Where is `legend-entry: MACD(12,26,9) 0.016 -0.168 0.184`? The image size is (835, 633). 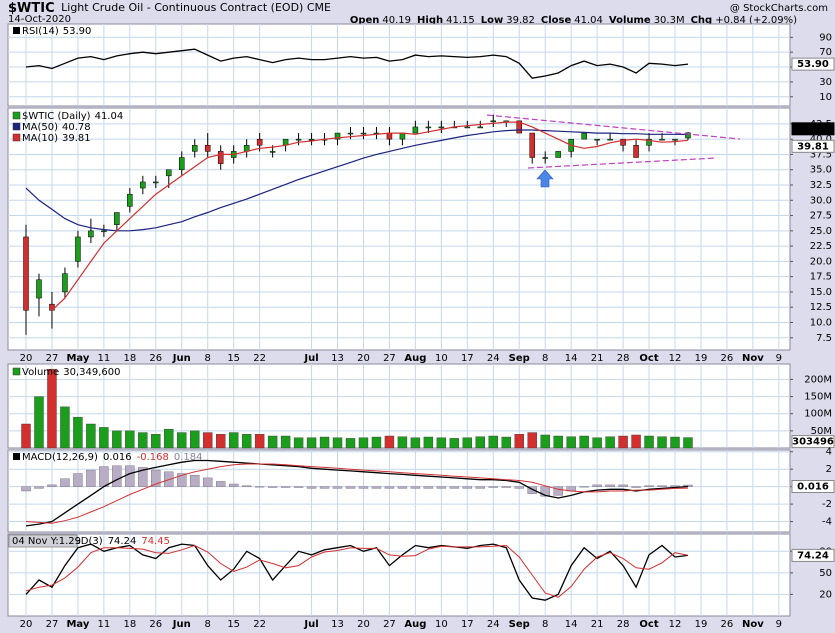
legend-entry: MACD(12,26,9) 0.016 -0.168 0.184 is located at coordinates (112, 457).